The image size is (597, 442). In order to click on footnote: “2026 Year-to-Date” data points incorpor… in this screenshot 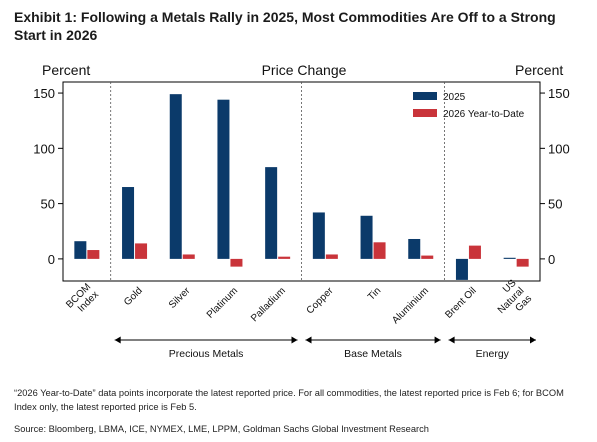, I will do `click(289, 400)`.